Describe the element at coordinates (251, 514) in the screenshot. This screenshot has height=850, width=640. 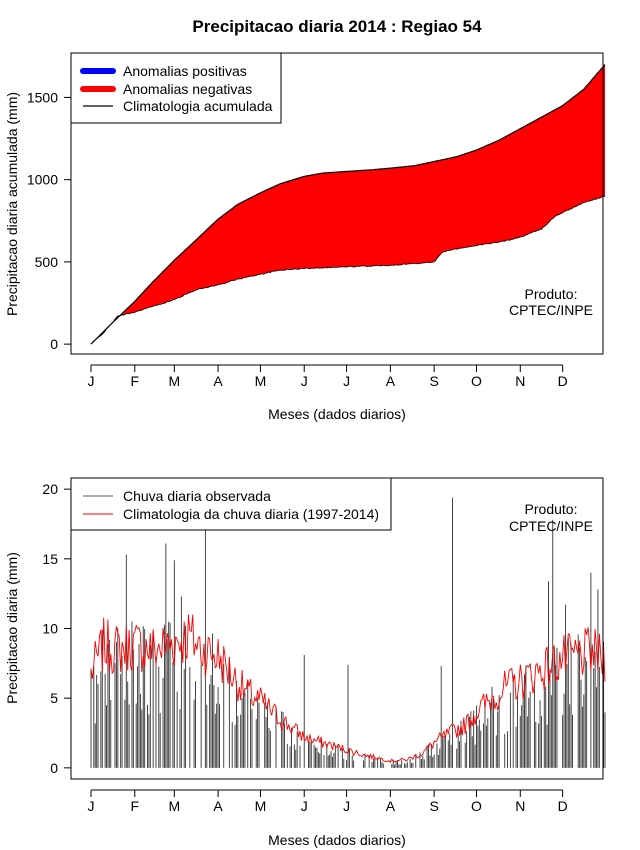
I see `legend-label: Climatologia da chuva diaria (1997-2014)` at that location.